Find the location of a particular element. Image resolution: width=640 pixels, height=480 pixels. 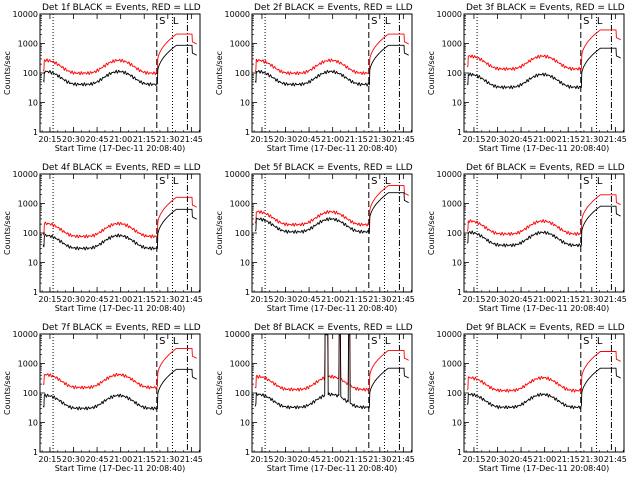

panel-title: Det 4f BLACK = Events, RED = LLD is located at coordinates (121, 168).